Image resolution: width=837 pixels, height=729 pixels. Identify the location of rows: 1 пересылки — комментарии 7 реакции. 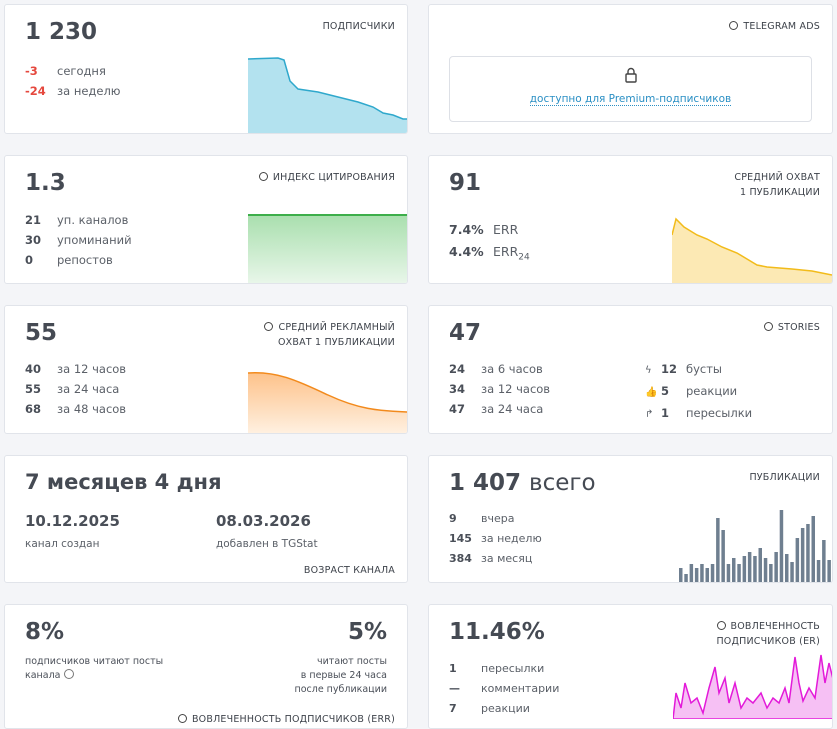
(504, 689).